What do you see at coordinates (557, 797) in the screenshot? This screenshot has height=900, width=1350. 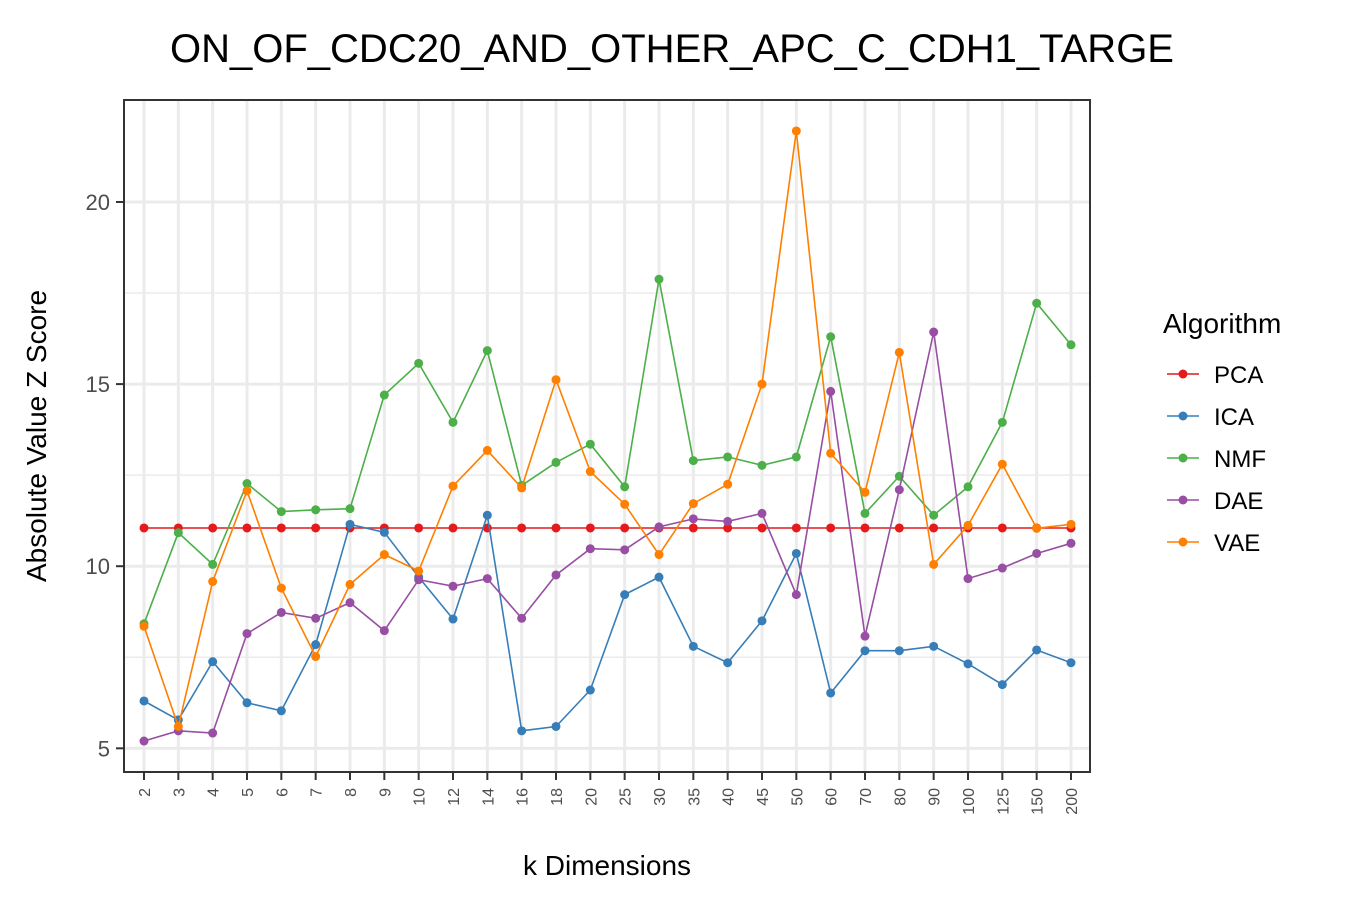 I see `x-tick-label: 18` at bounding box center [557, 797].